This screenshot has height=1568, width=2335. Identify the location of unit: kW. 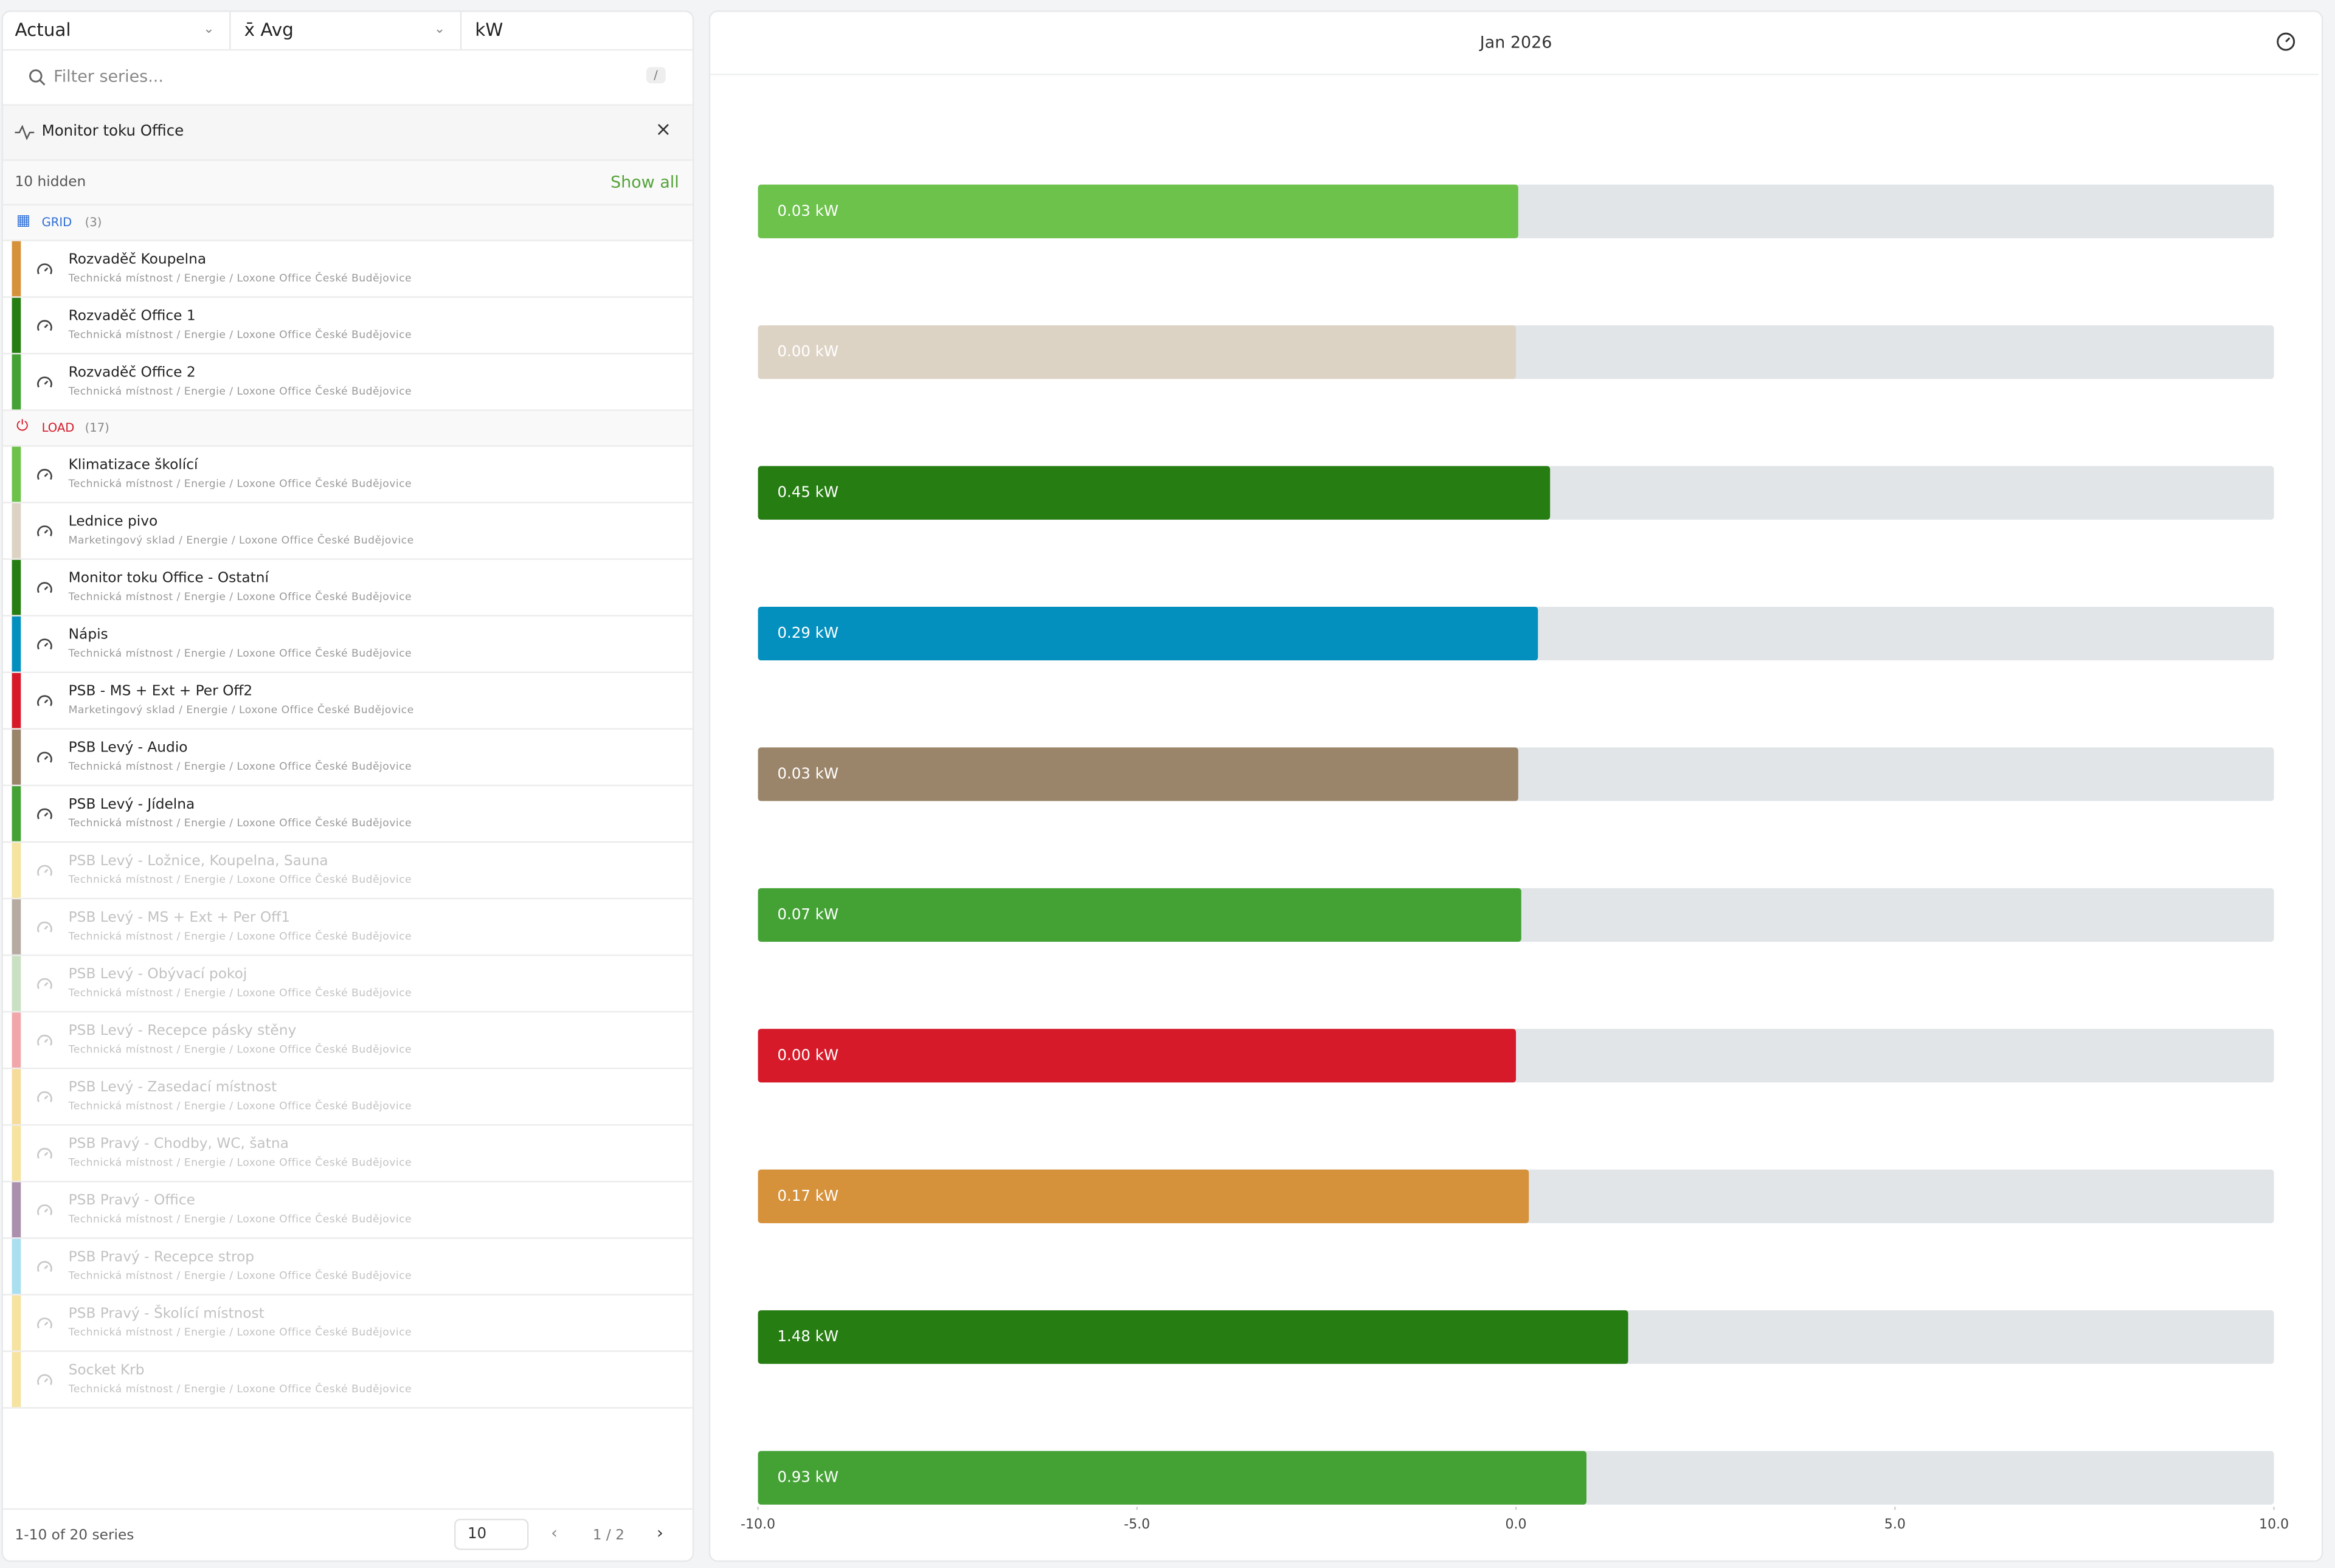
(489, 30).